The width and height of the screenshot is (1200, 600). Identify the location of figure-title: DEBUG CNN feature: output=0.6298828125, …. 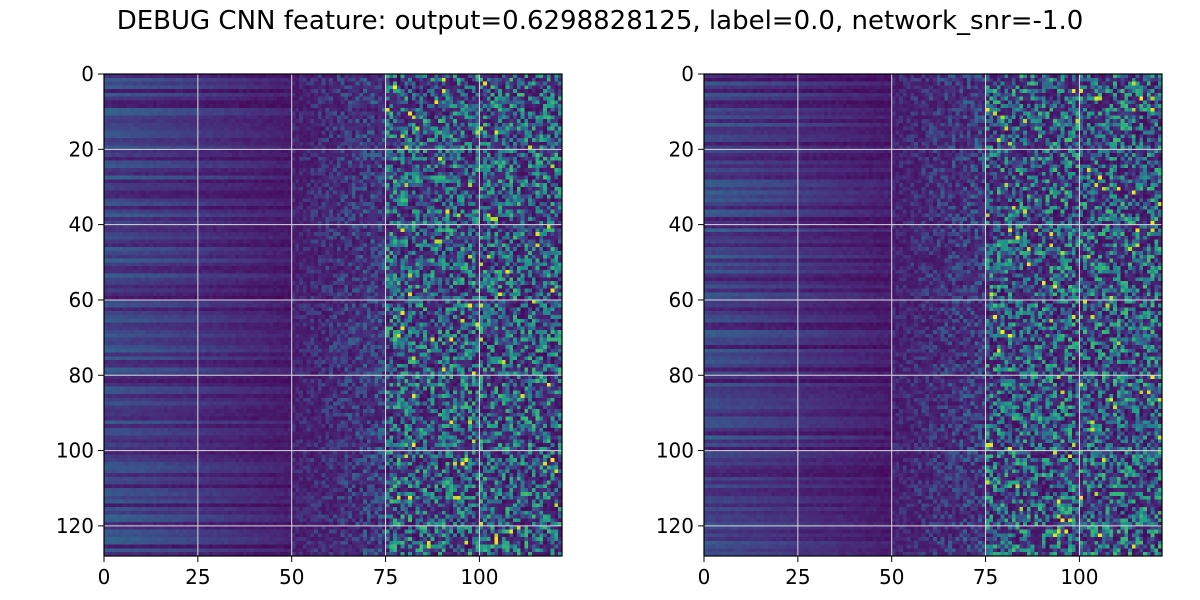
(600, 21).